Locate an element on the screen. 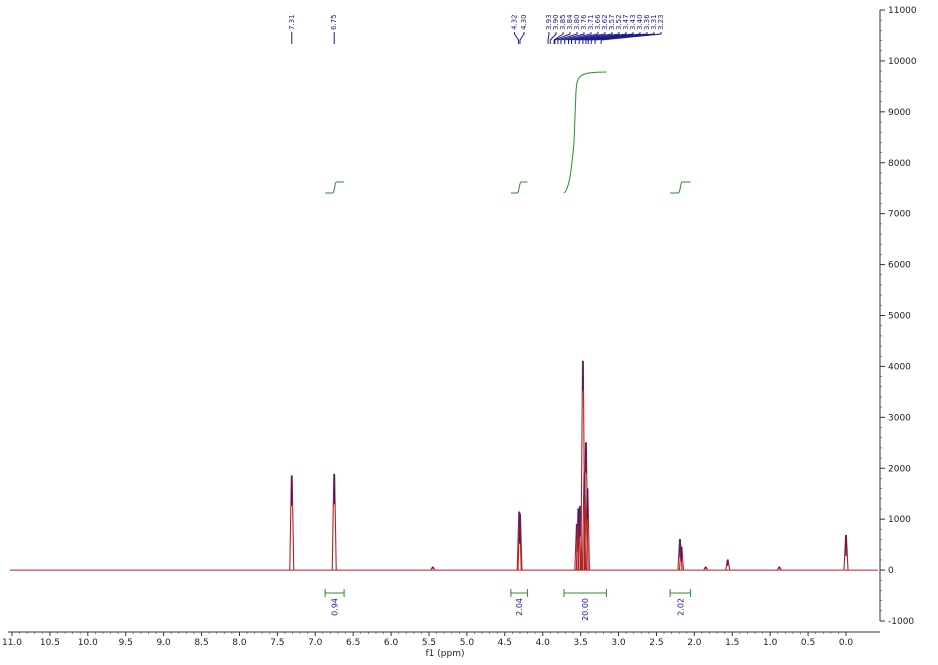 The height and width of the screenshot is (665, 938). y-tick-label: 6000 is located at coordinates (899, 266).